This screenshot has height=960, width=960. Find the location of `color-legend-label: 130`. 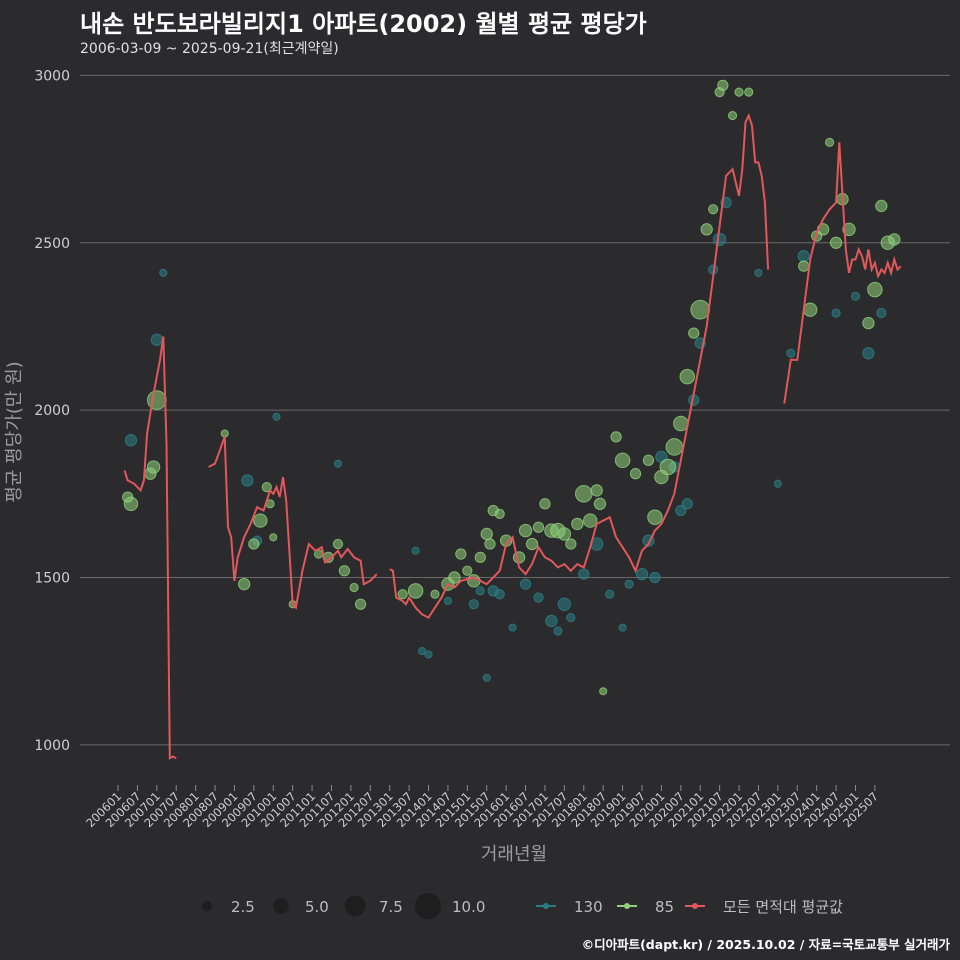

color-legend-label: 130 is located at coordinates (588, 907).